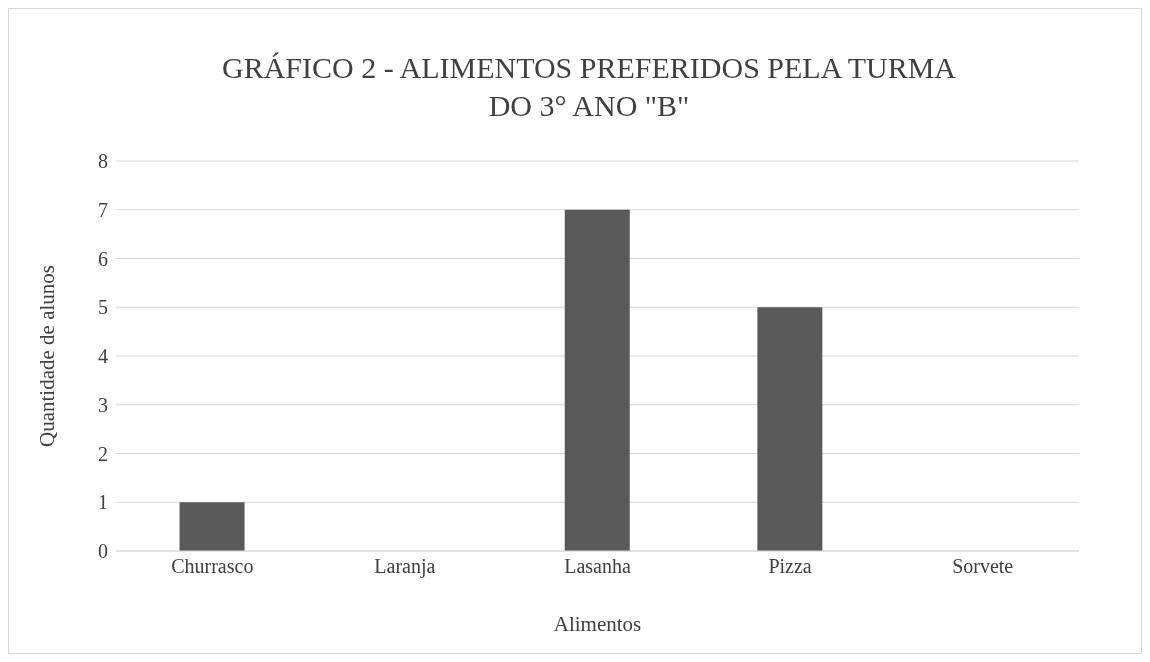  Describe the element at coordinates (47, 356) in the screenshot. I see `y-axis-title: Quantidade de alunos` at that location.